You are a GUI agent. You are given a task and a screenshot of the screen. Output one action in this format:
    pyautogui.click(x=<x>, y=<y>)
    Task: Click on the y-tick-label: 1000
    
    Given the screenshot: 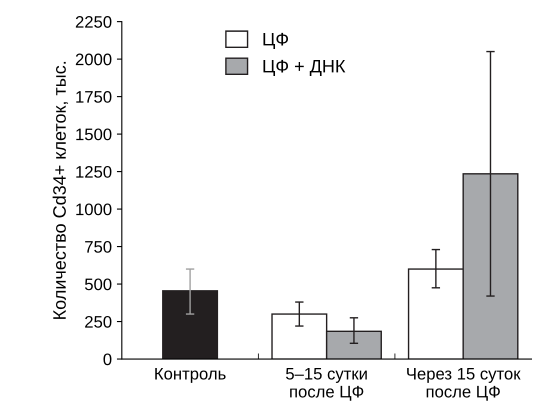 What is the action you would take?
    pyautogui.click(x=94, y=209)
    